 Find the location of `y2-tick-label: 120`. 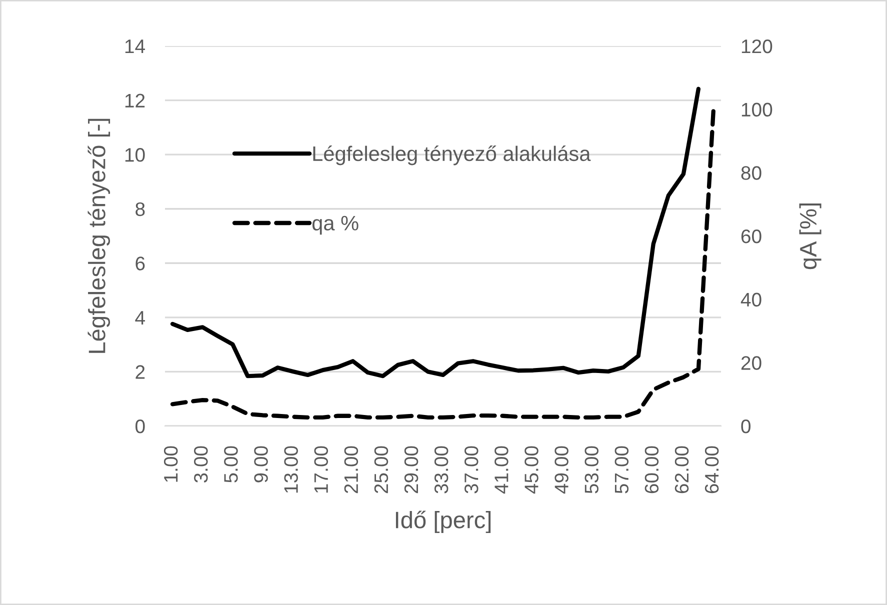

y2-tick-label: 120 is located at coordinates (757, 46).